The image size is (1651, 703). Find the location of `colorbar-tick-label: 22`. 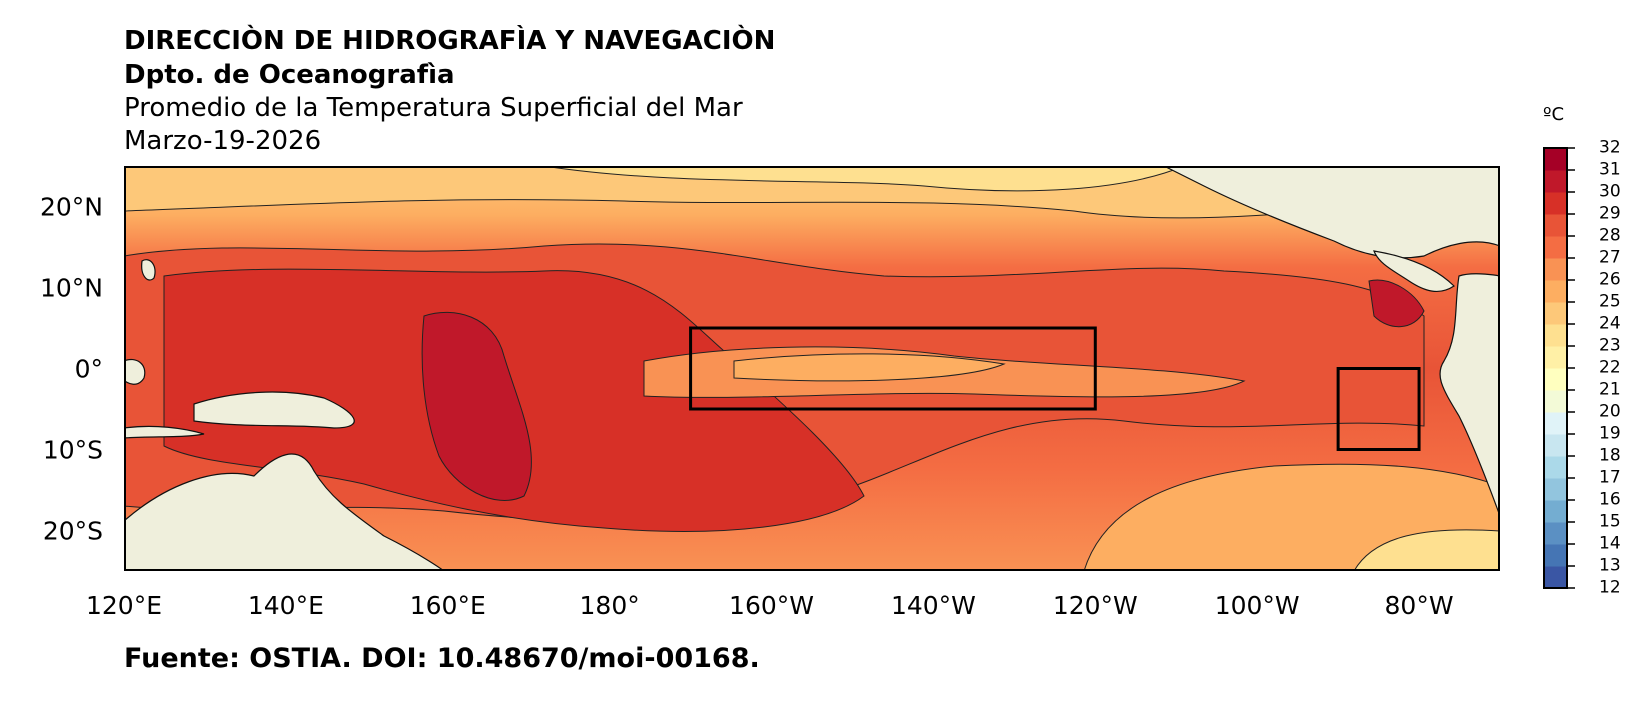

colorbar-tick-label: 22 is located at coordinates (1610, 367).